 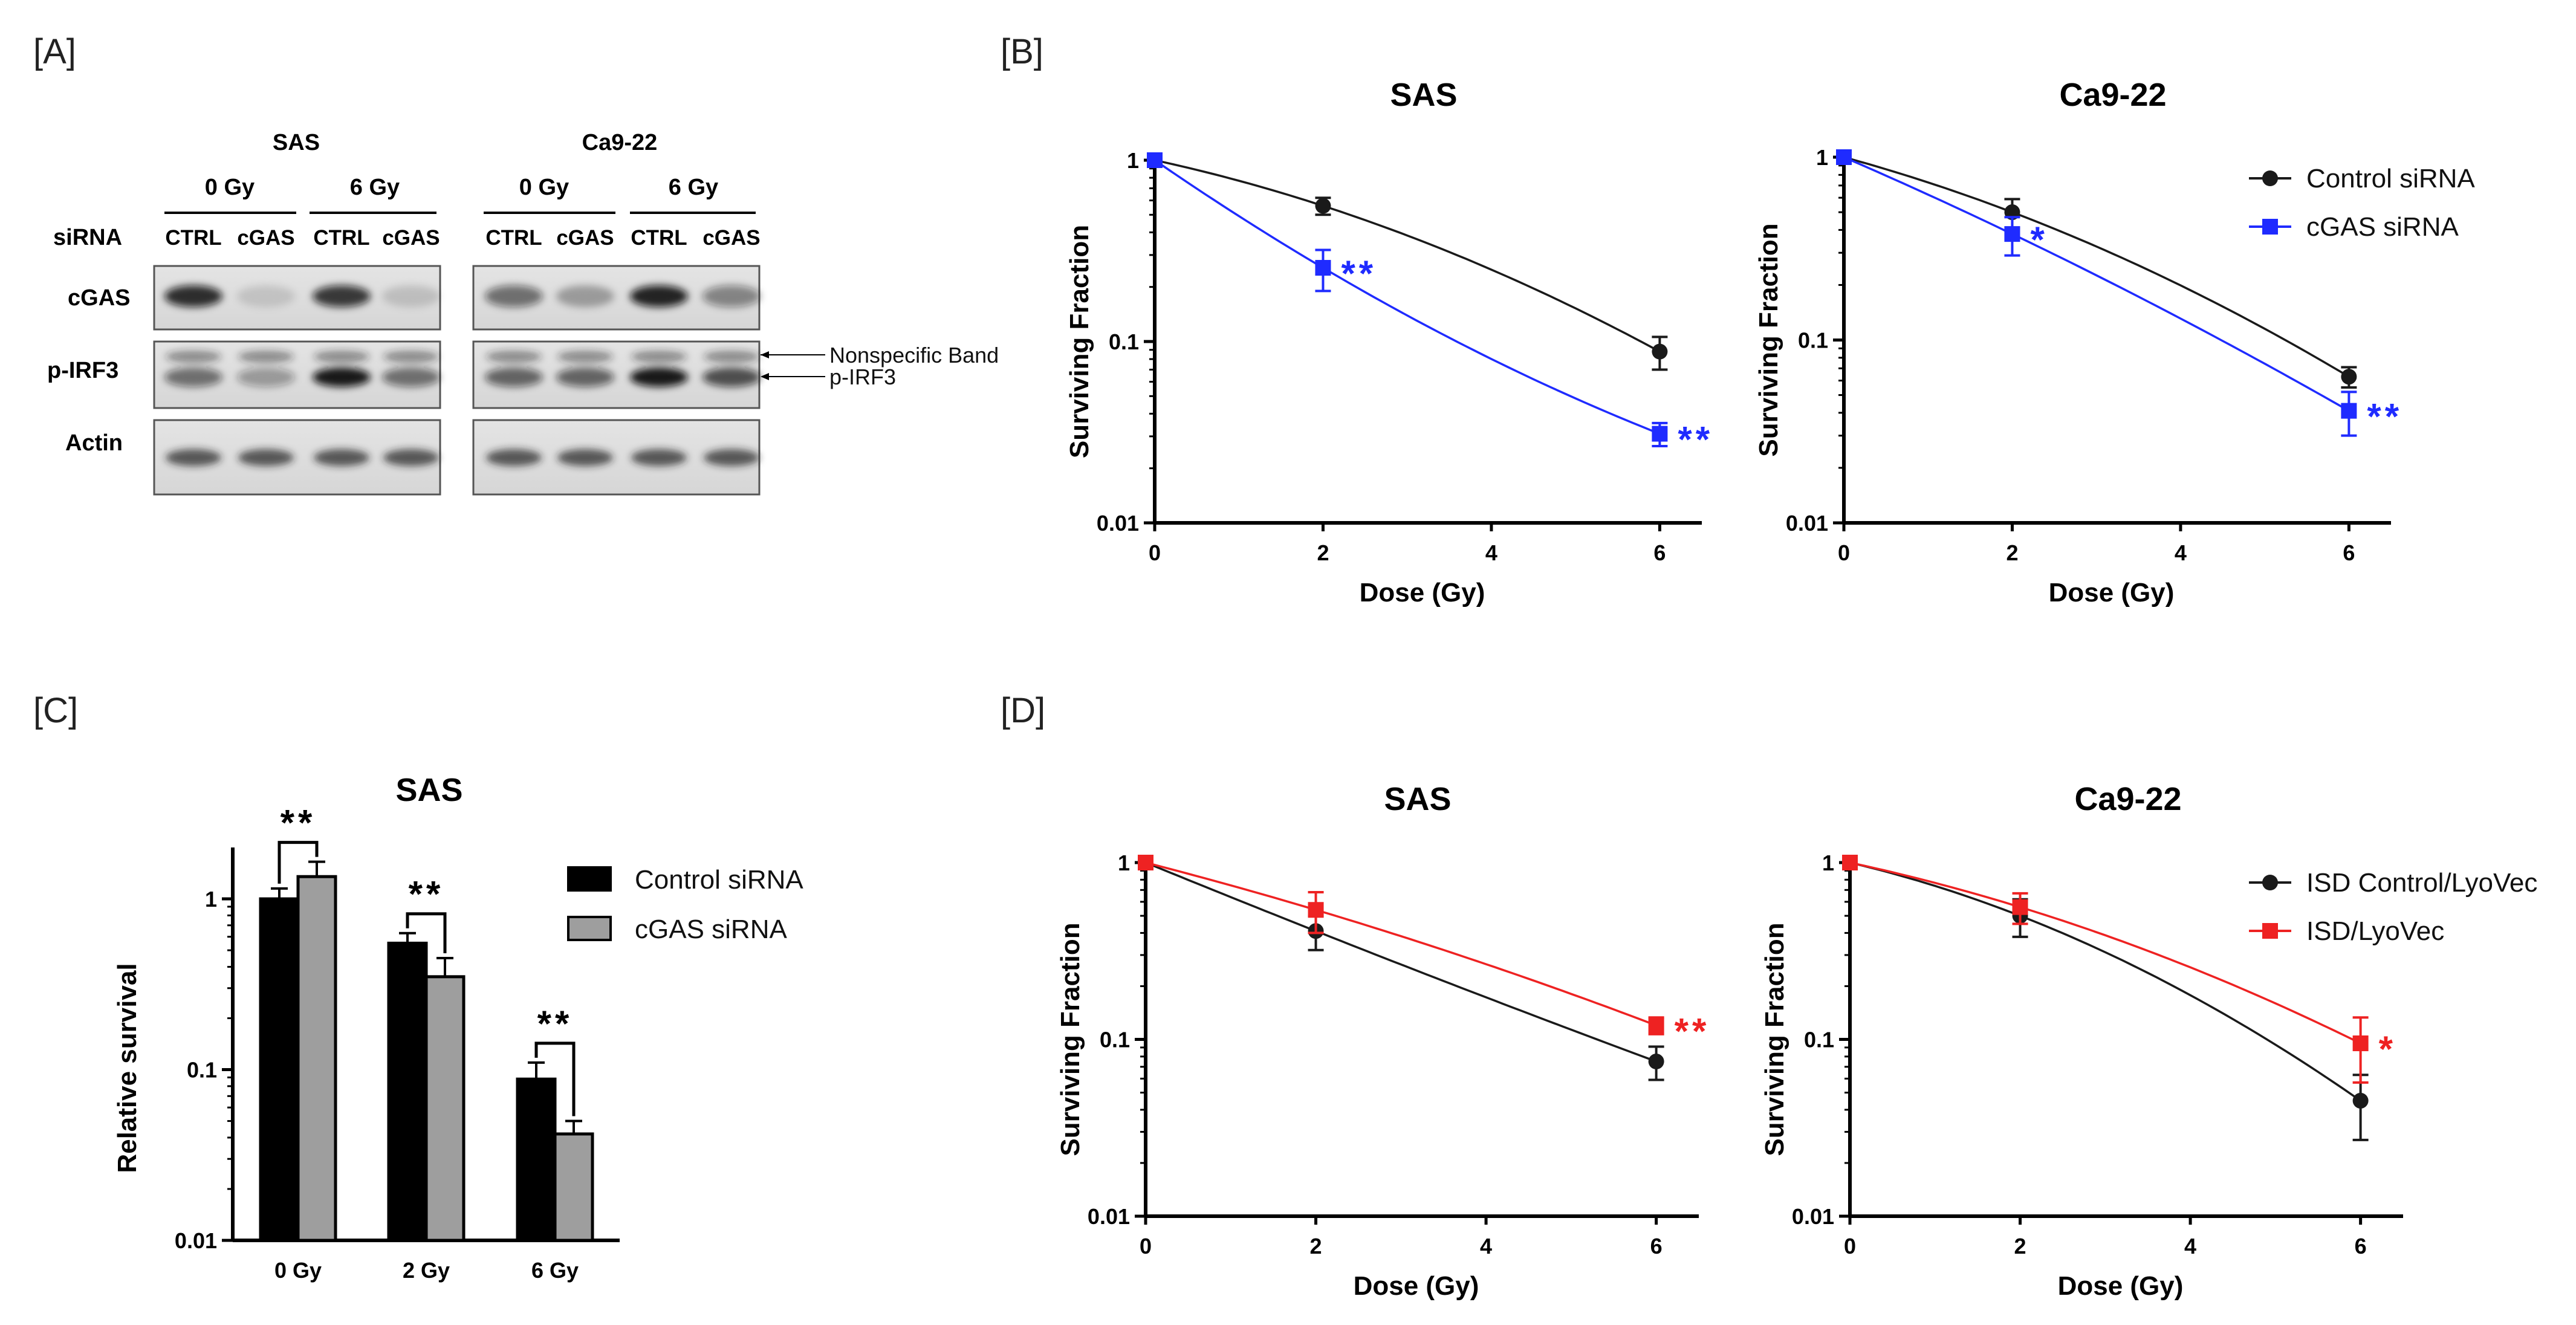 I want to click on panel-label-b: [B], so click(x=1022, y=51).